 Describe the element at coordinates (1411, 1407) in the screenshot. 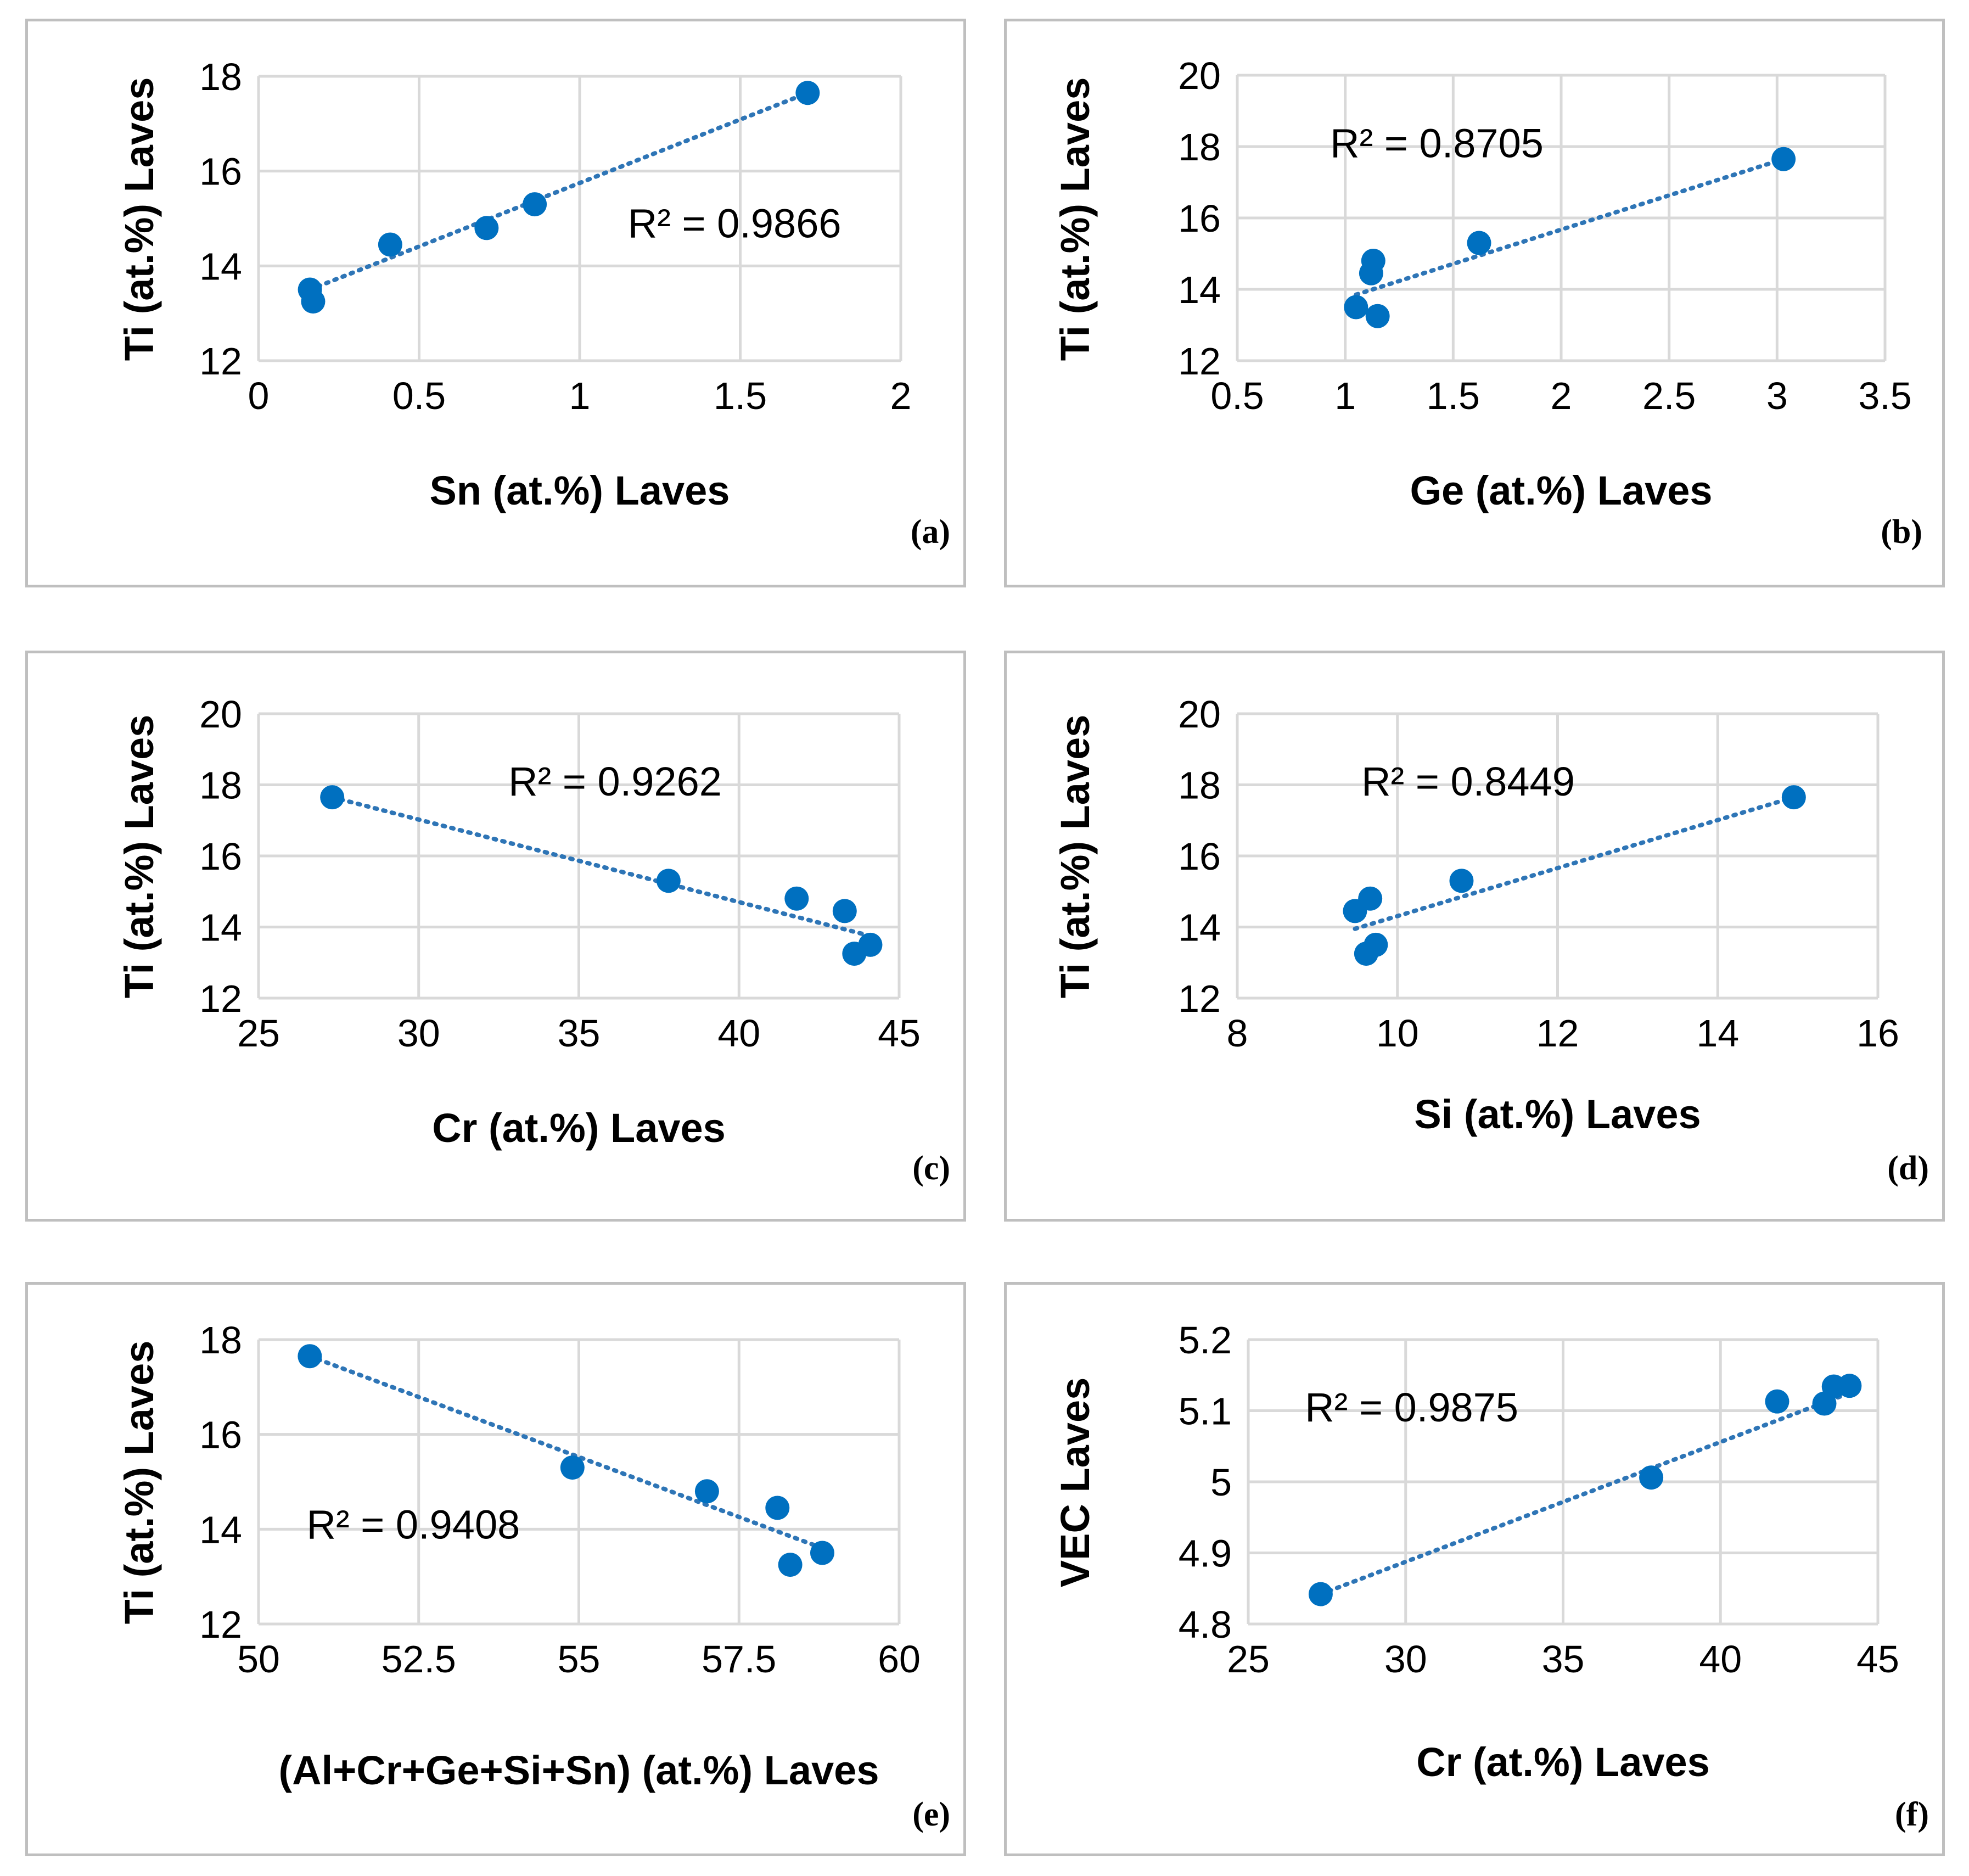

I see `r-squared-label: R² = 0.9875` at that location.